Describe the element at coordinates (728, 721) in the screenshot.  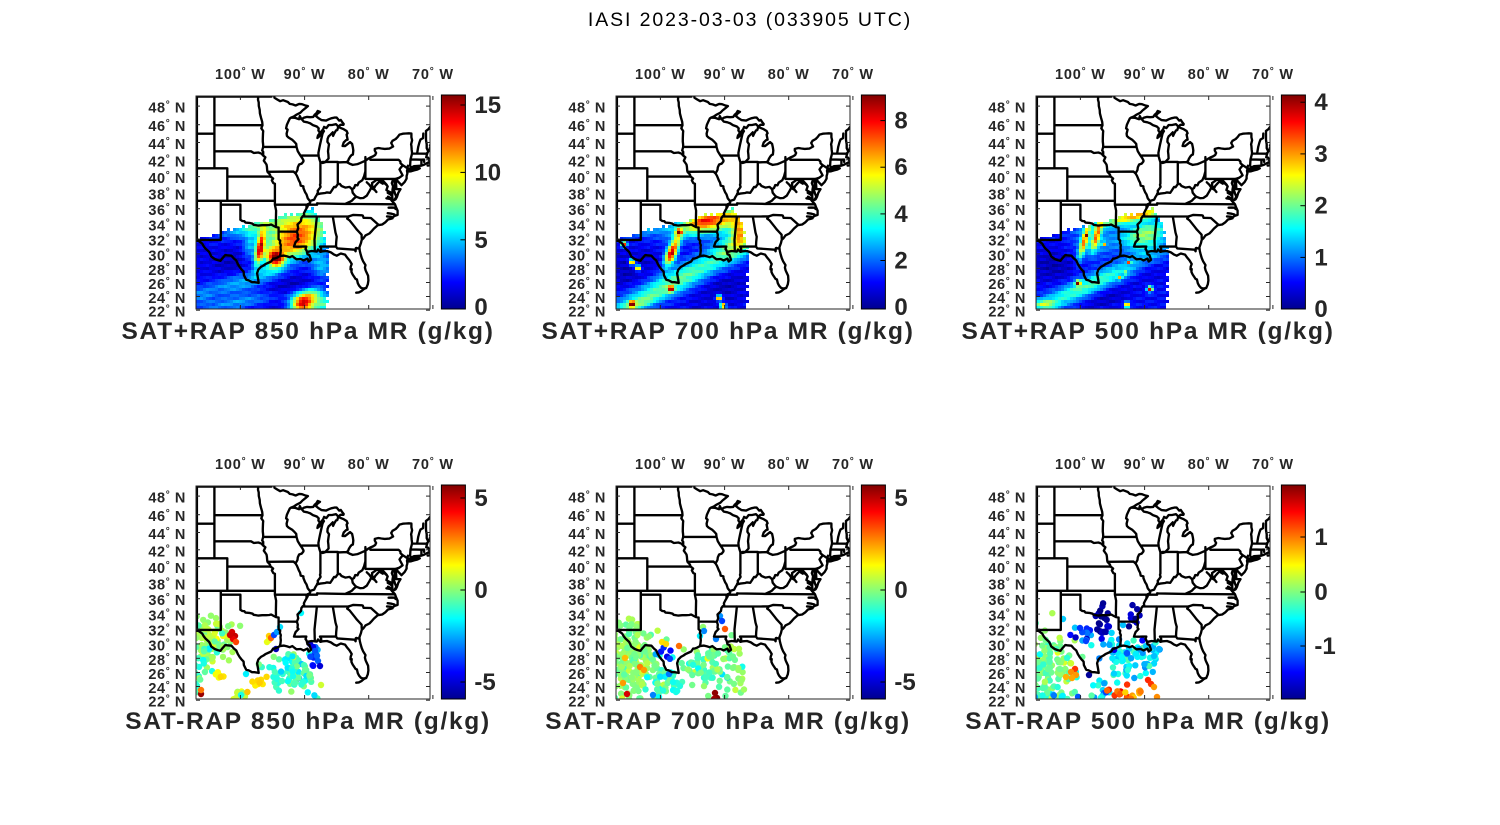
I see `svg-text: SAT-RAP 700 hPa MR (g/kg)` at that location.